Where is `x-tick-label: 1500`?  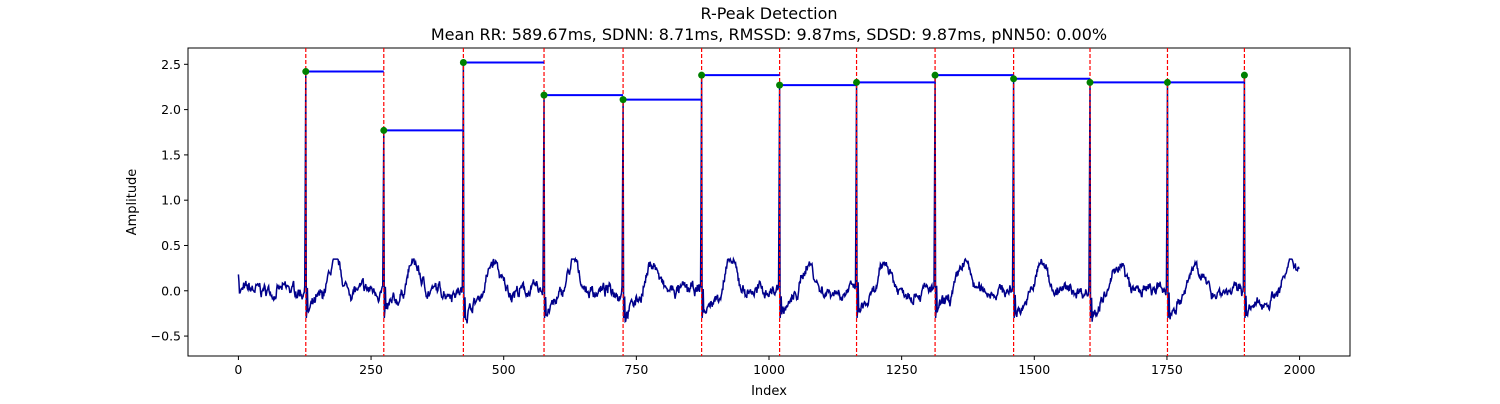
x-tick-label: 1500 is located at coordinates (1034, 369).